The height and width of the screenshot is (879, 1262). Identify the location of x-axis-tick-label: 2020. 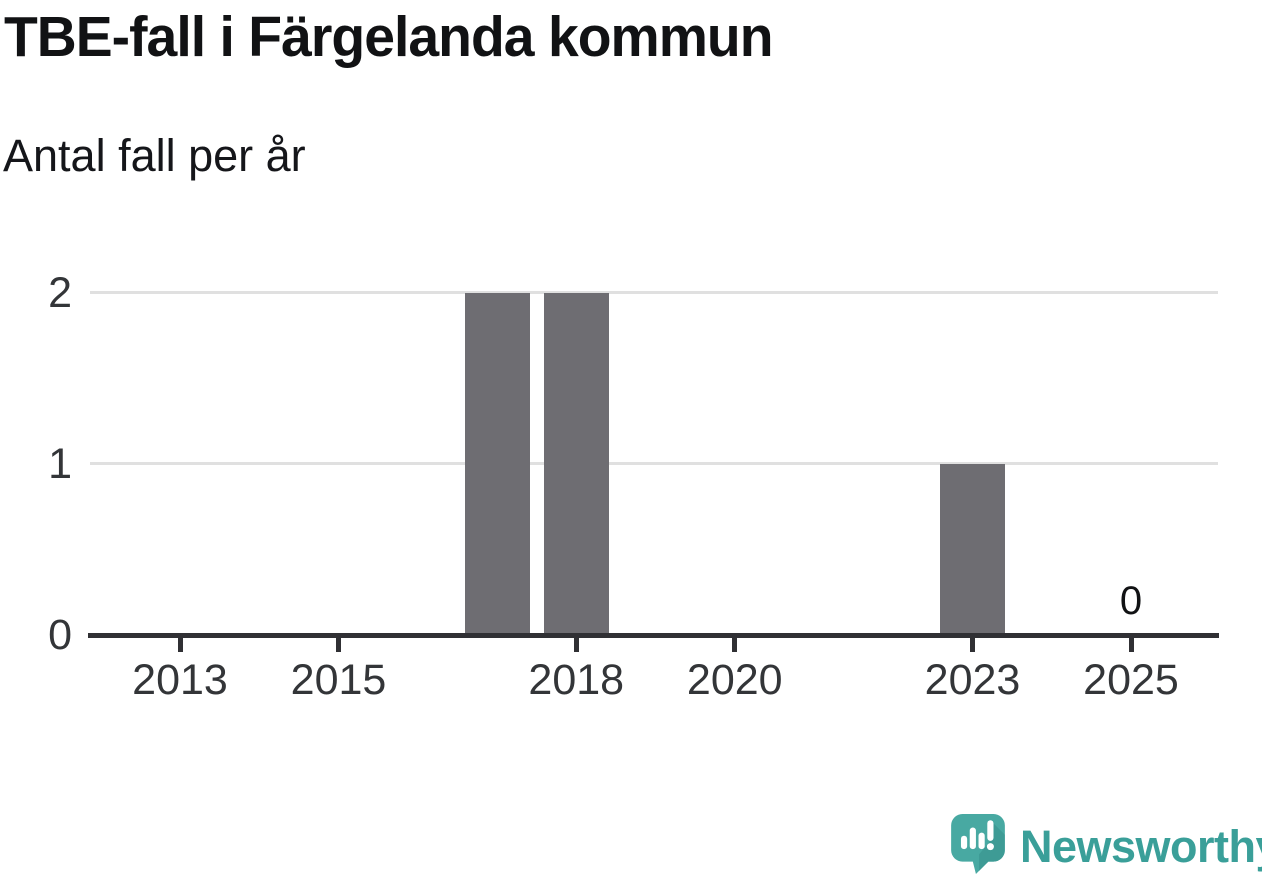
(734, 680).